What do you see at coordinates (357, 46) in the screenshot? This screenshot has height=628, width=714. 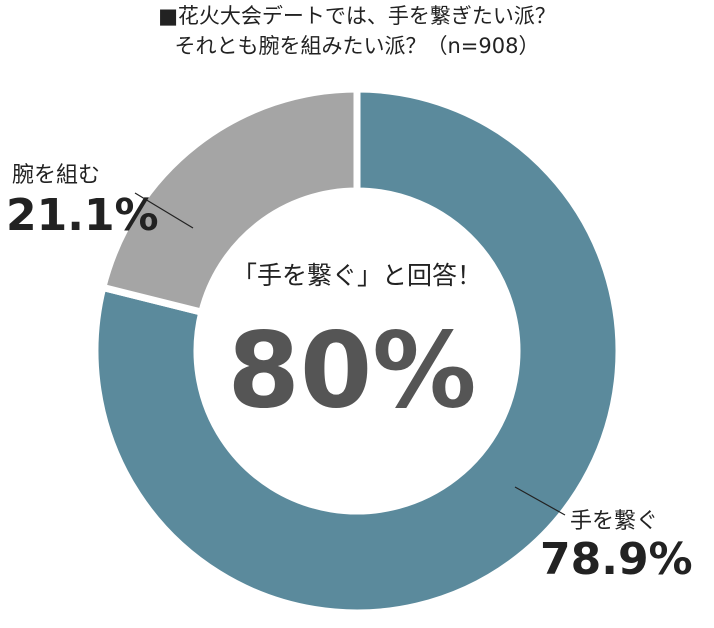 I see `chart-subtitle: それとも腕を組みたい派？（n=908）` at bounding box center [357, 46].